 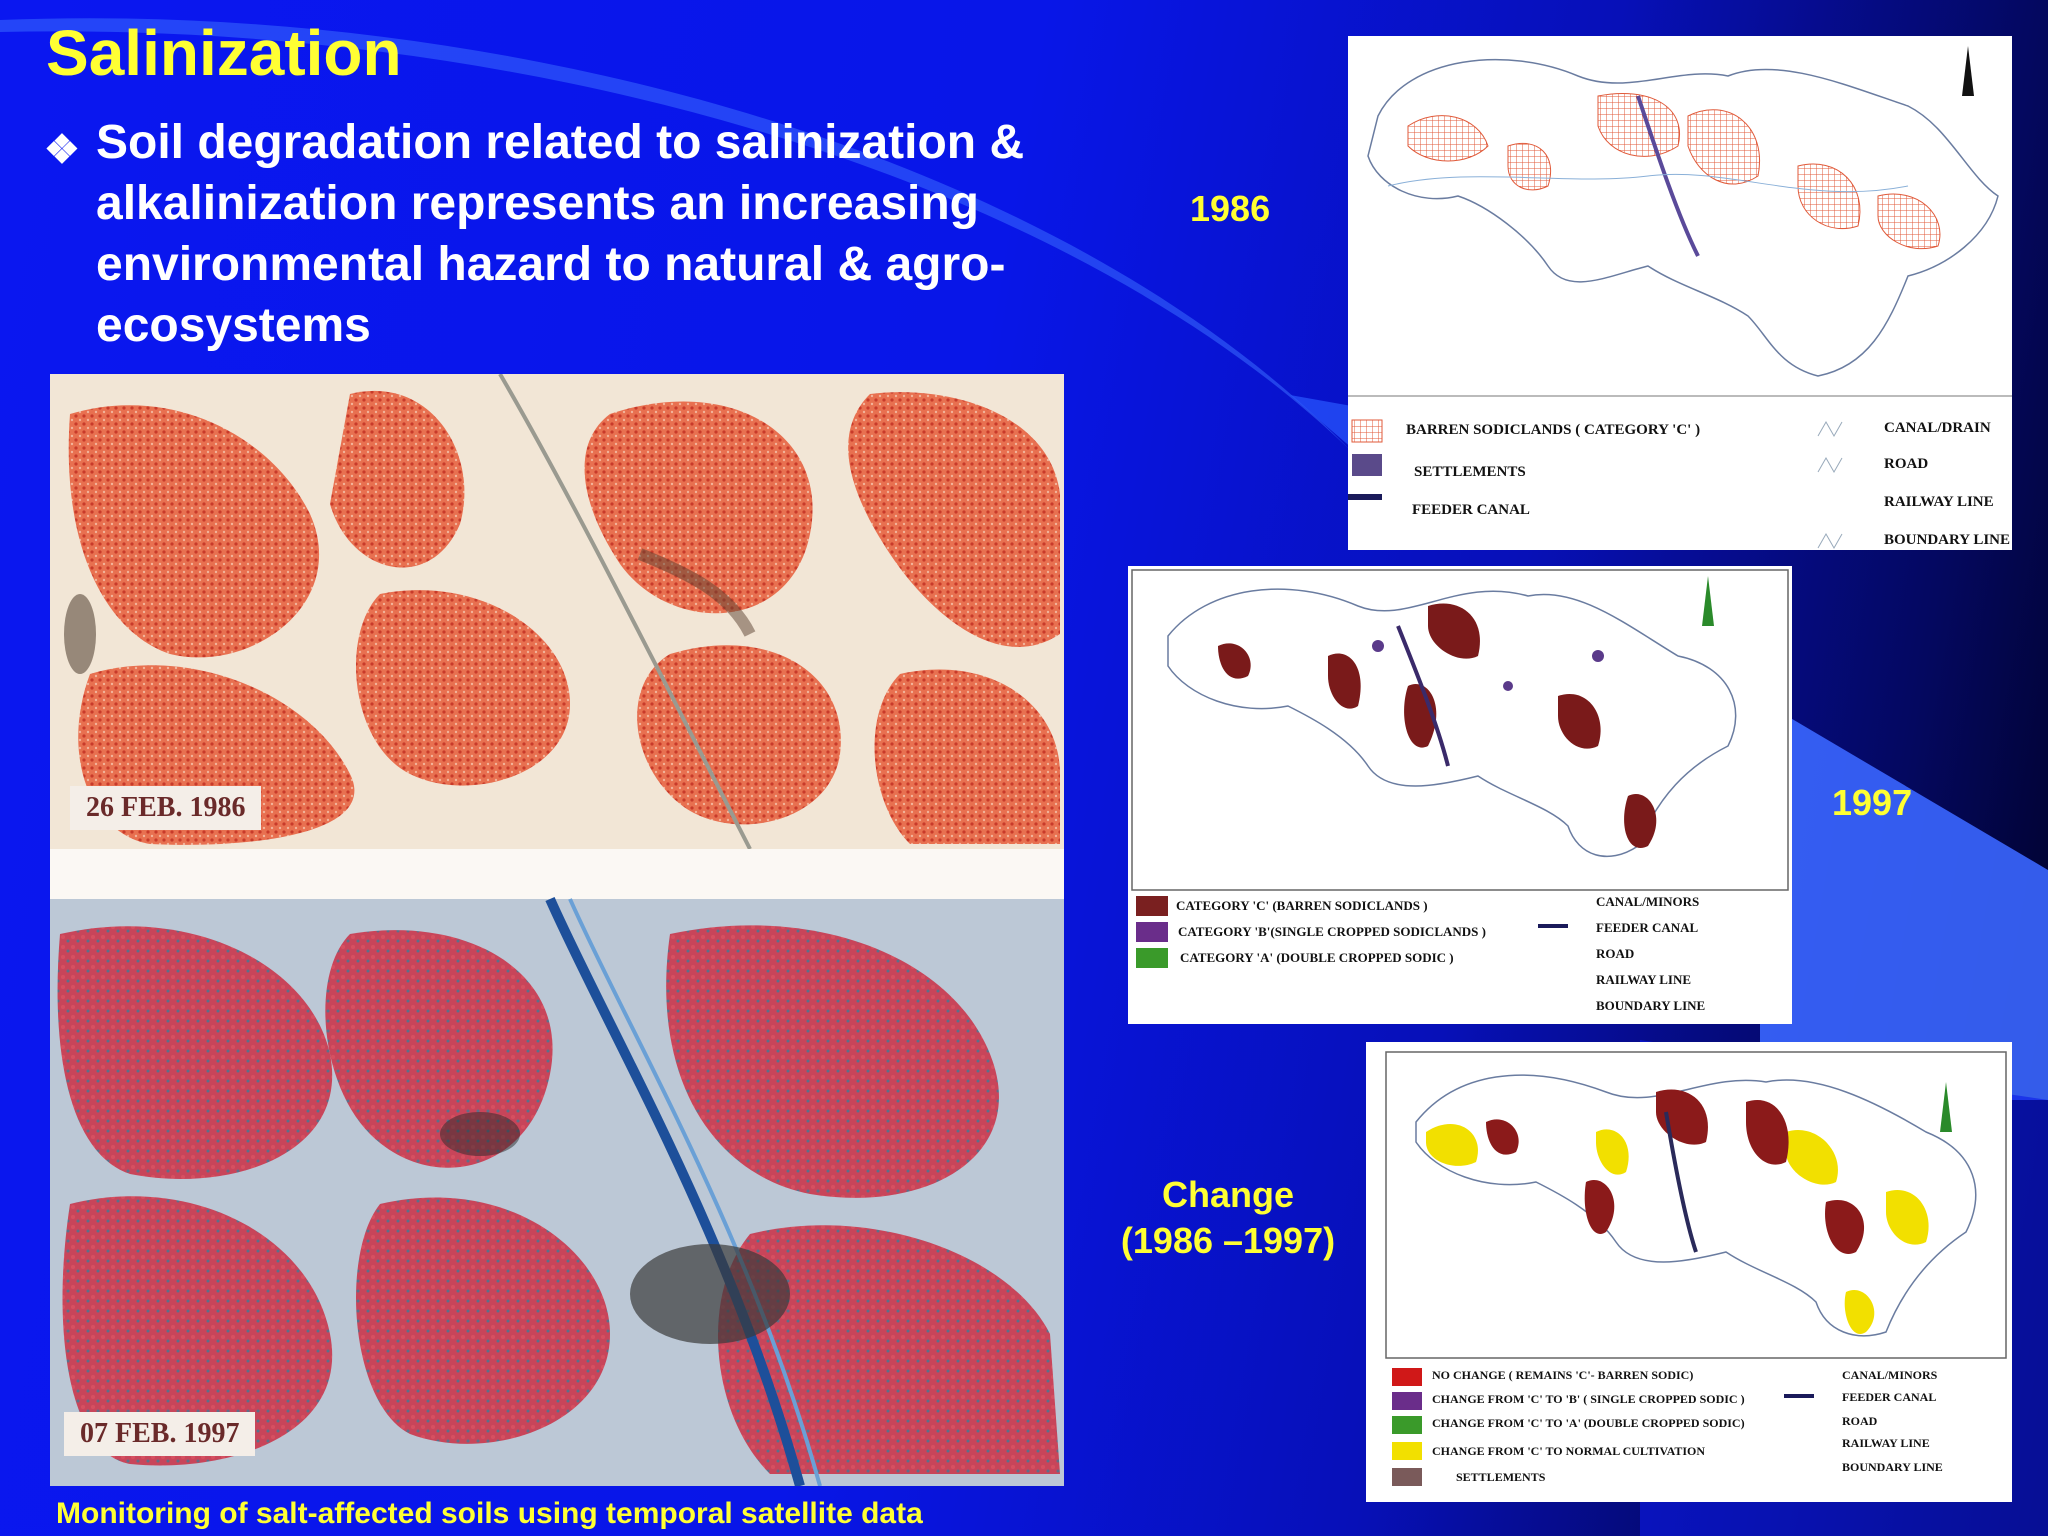 I want to click on change-label-line2: (1986 –1997), so click(x=1228, y=1240).